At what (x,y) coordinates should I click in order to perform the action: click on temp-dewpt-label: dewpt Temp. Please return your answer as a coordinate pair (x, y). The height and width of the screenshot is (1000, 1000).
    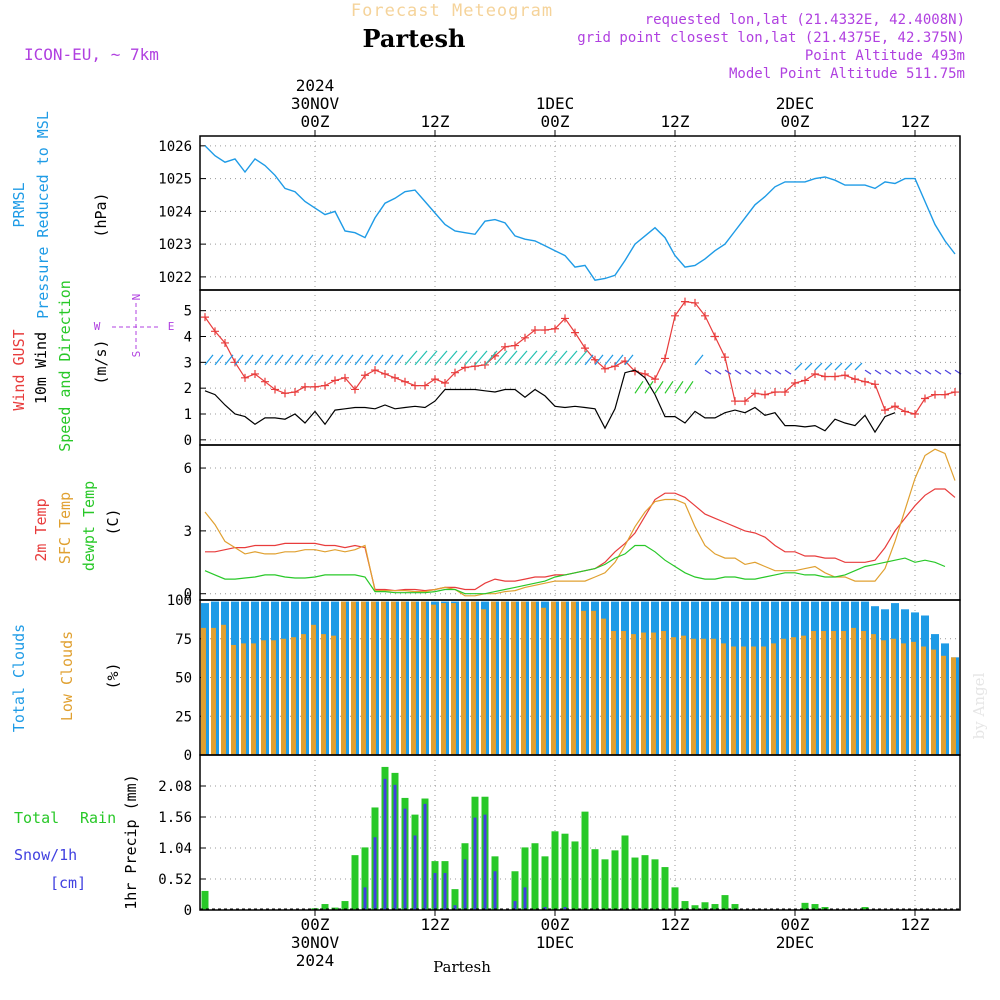
    Looking at the image, I should click on (89, 526).